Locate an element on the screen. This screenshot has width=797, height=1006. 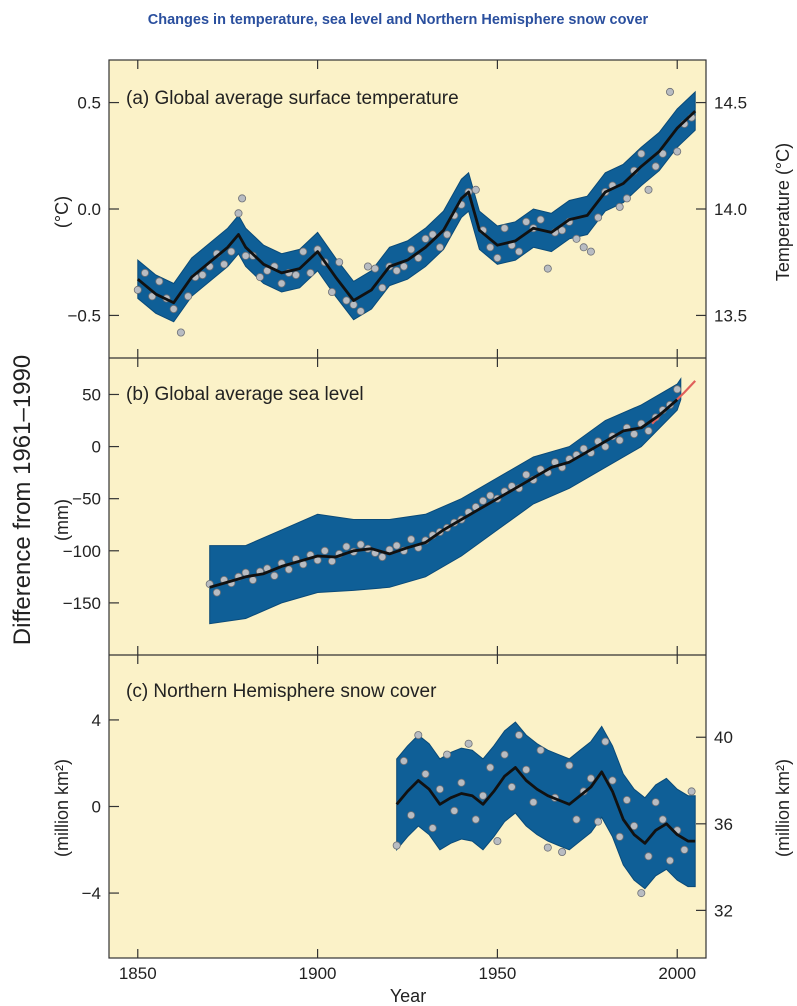
shared-ylabel: Difference from 1961–1990 is located at coordinates (22, 500).